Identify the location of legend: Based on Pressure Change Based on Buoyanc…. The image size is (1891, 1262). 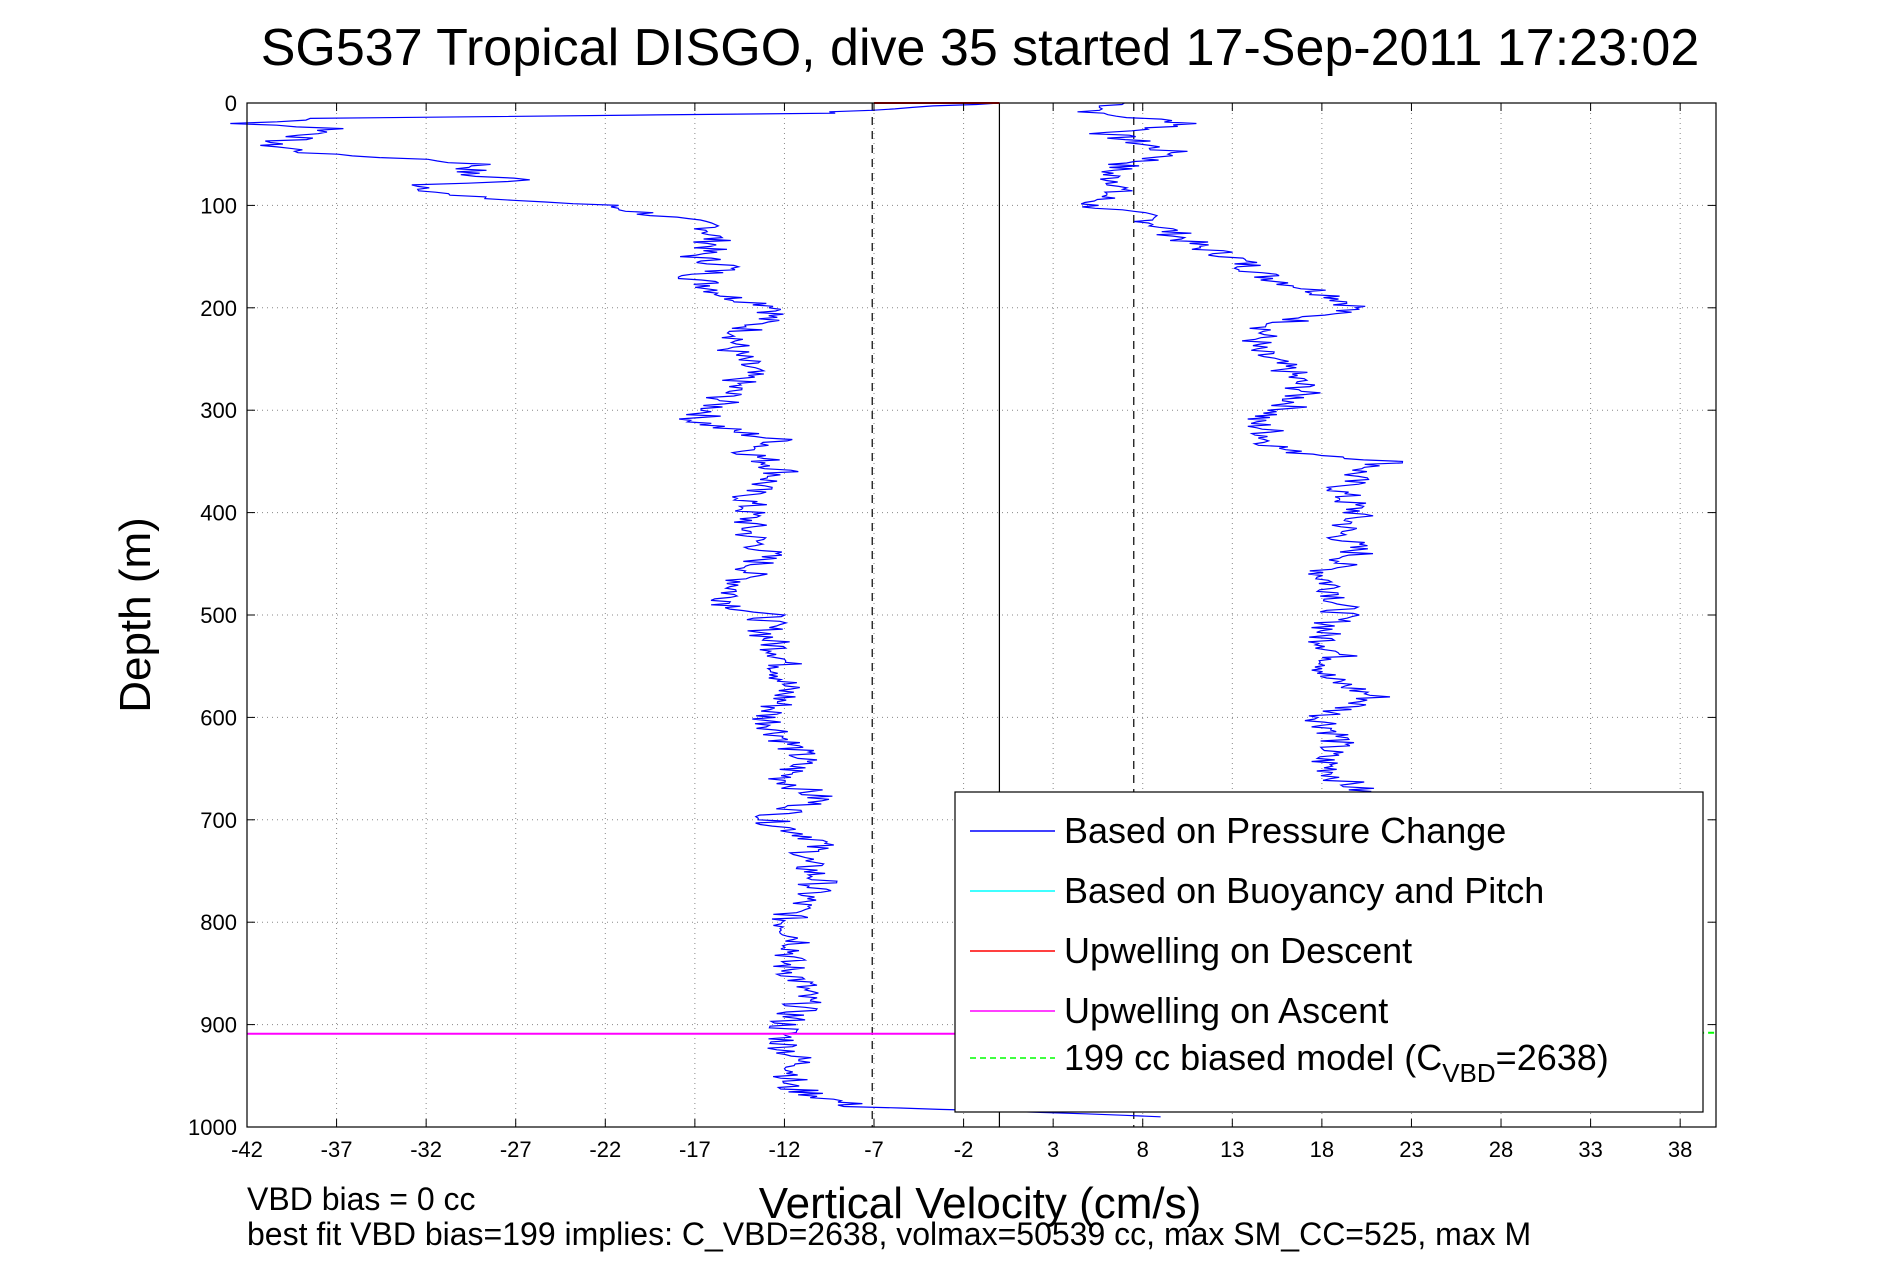
(1329, 952).